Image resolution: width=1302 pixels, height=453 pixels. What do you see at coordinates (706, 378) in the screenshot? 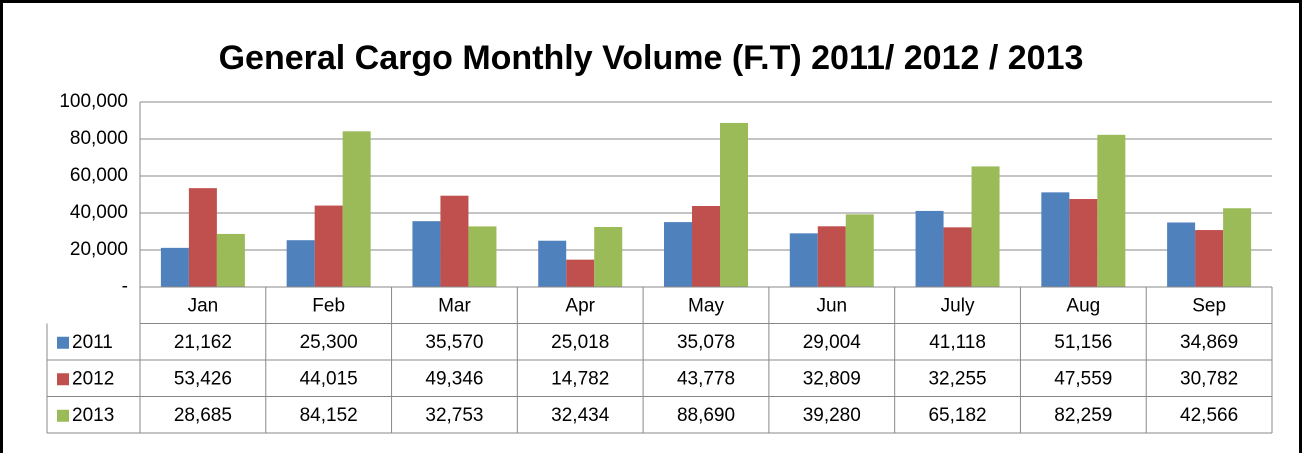
I see `table-value: 43,778` at bounding box center [706, 378].